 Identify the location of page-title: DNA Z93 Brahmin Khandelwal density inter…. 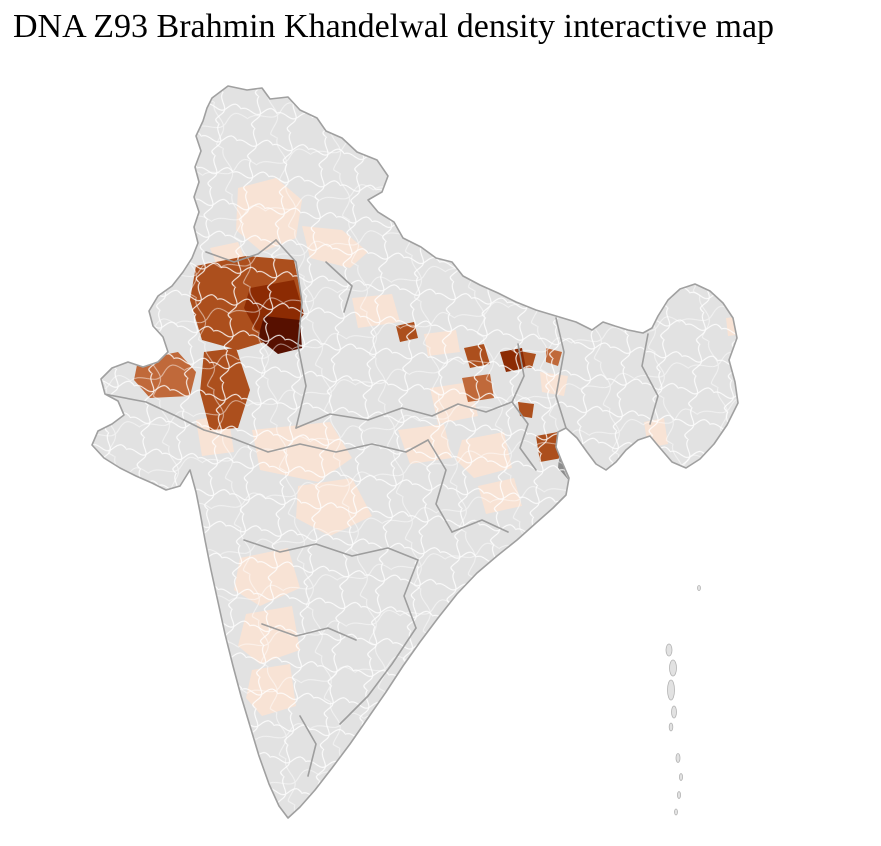
(394, 26).